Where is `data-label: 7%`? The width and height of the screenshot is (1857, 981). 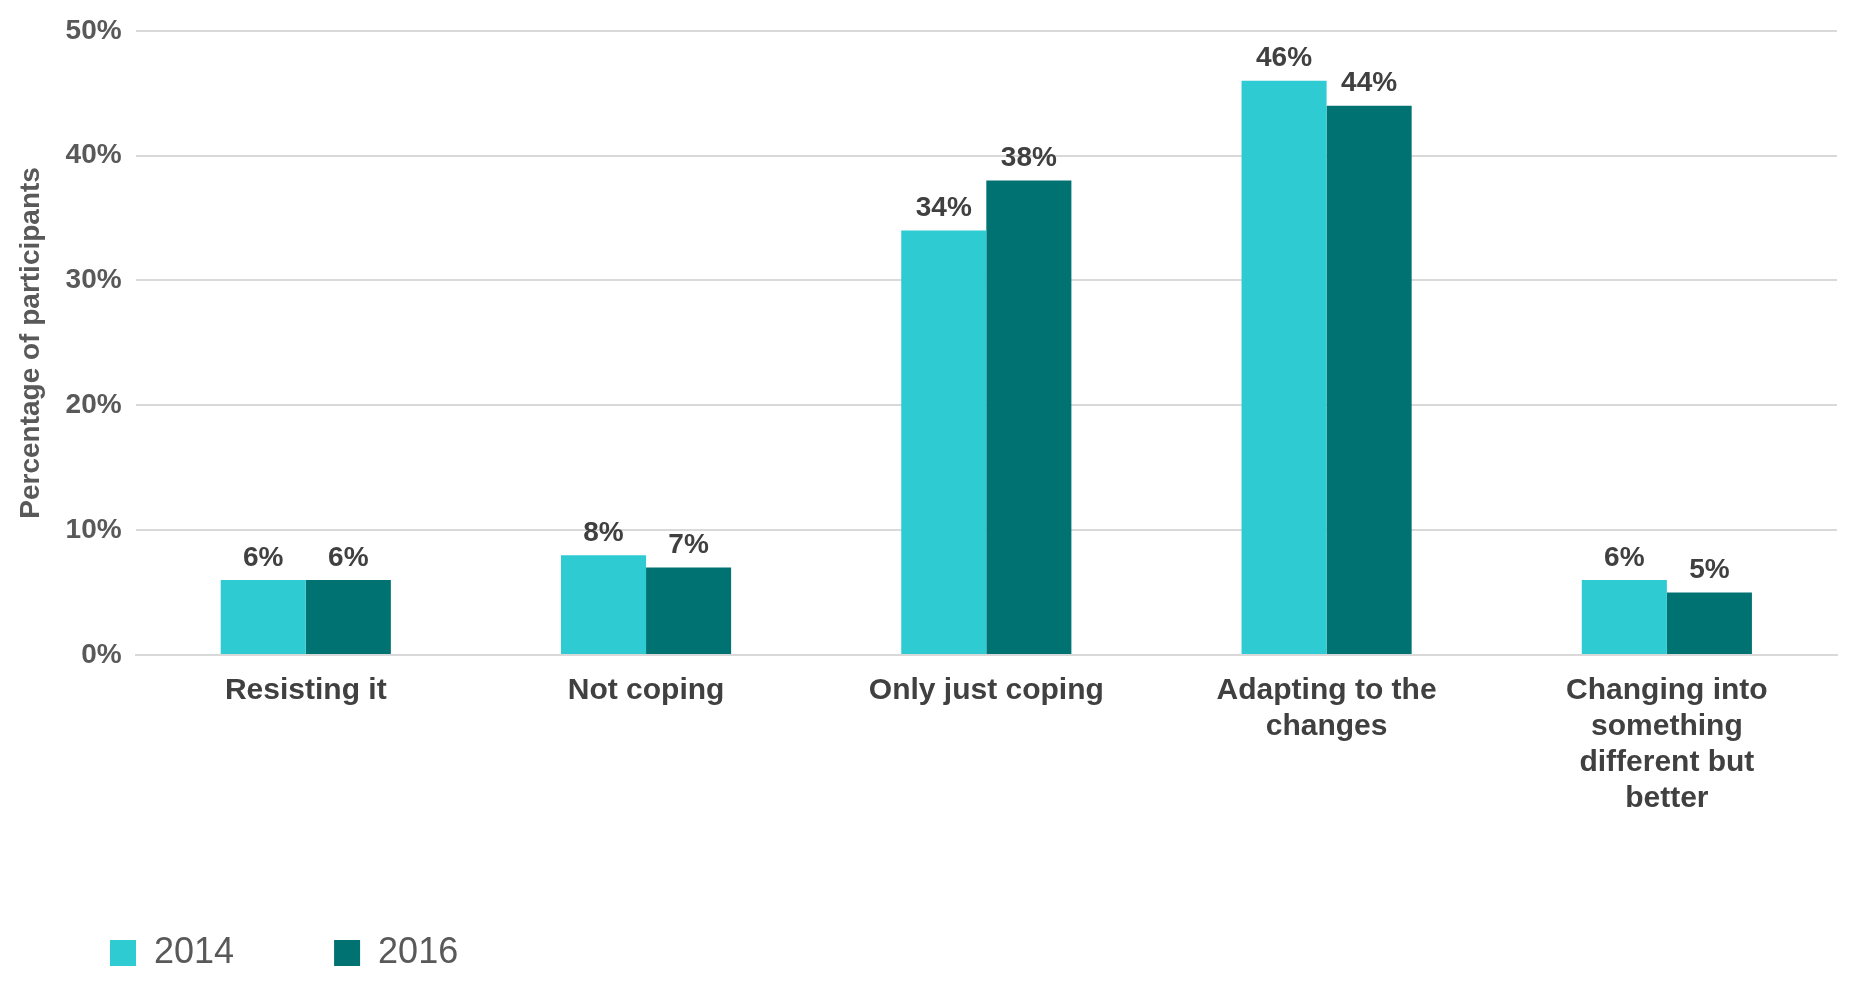 data-label: 7% is located at coordinates (688, 544).